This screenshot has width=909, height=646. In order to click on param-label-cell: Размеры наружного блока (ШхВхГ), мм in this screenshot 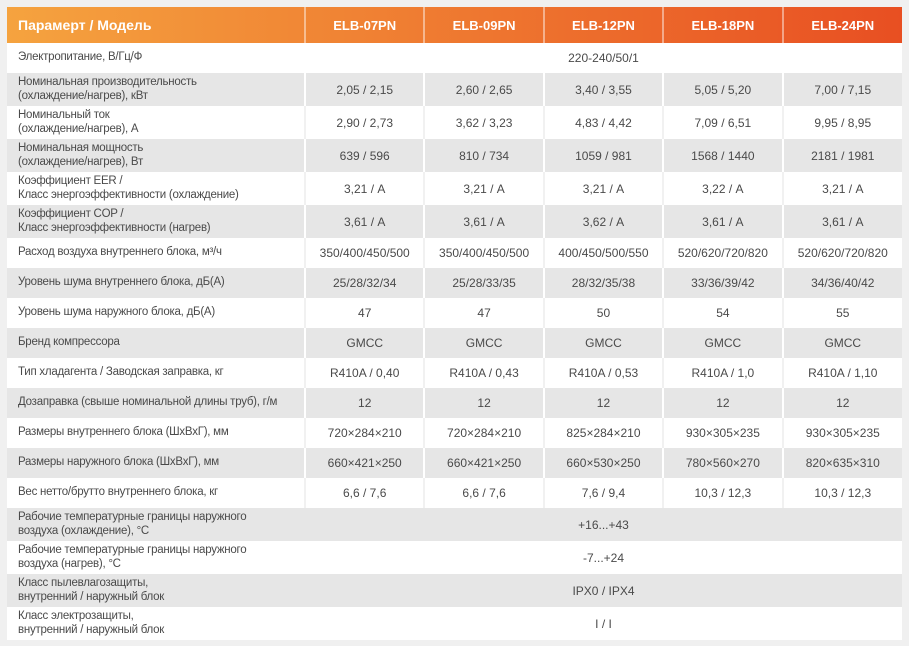, I will do `click(156, 463)`.